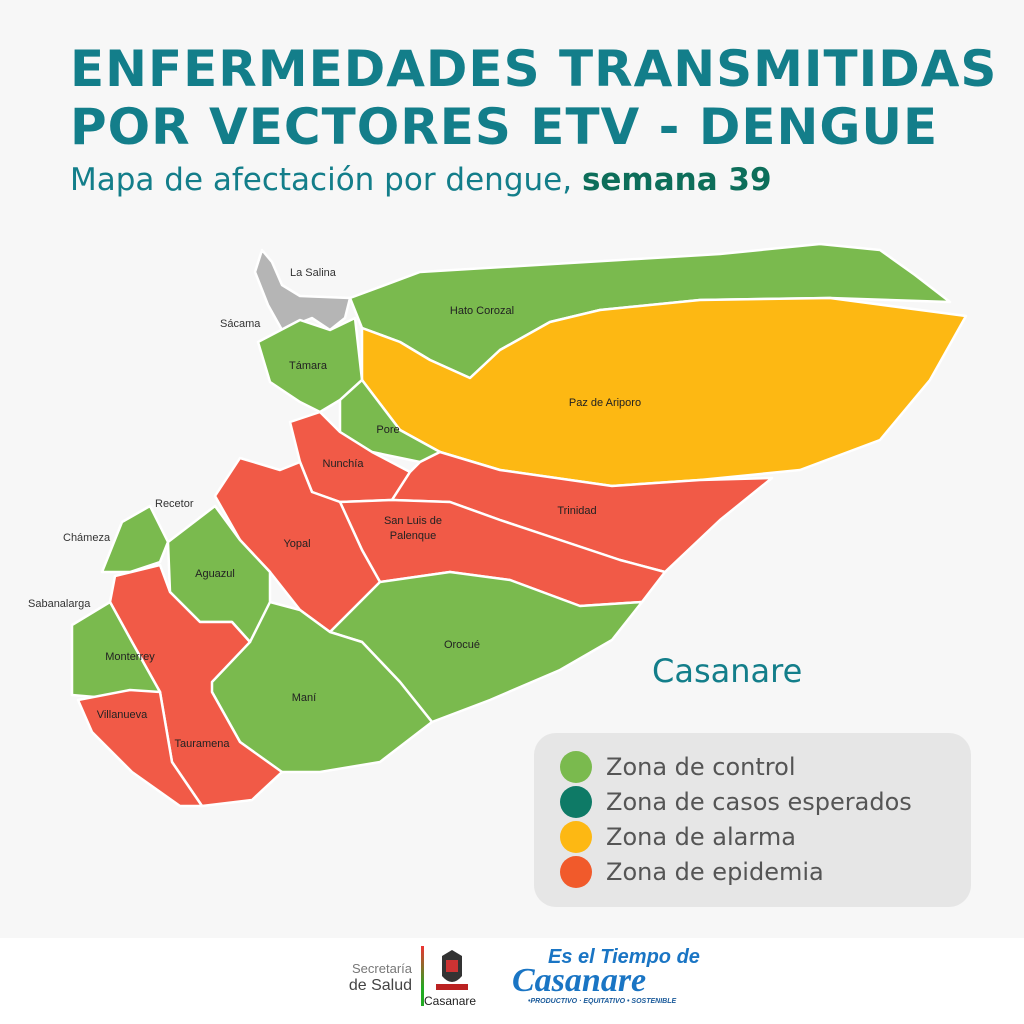 The width and height of the screenshot is (1024, 1024). Describe the element at coordinates (504, 127) in the screenshot. I see `title-line-2: POR VECTORES ETV - DENGUE` at that location.